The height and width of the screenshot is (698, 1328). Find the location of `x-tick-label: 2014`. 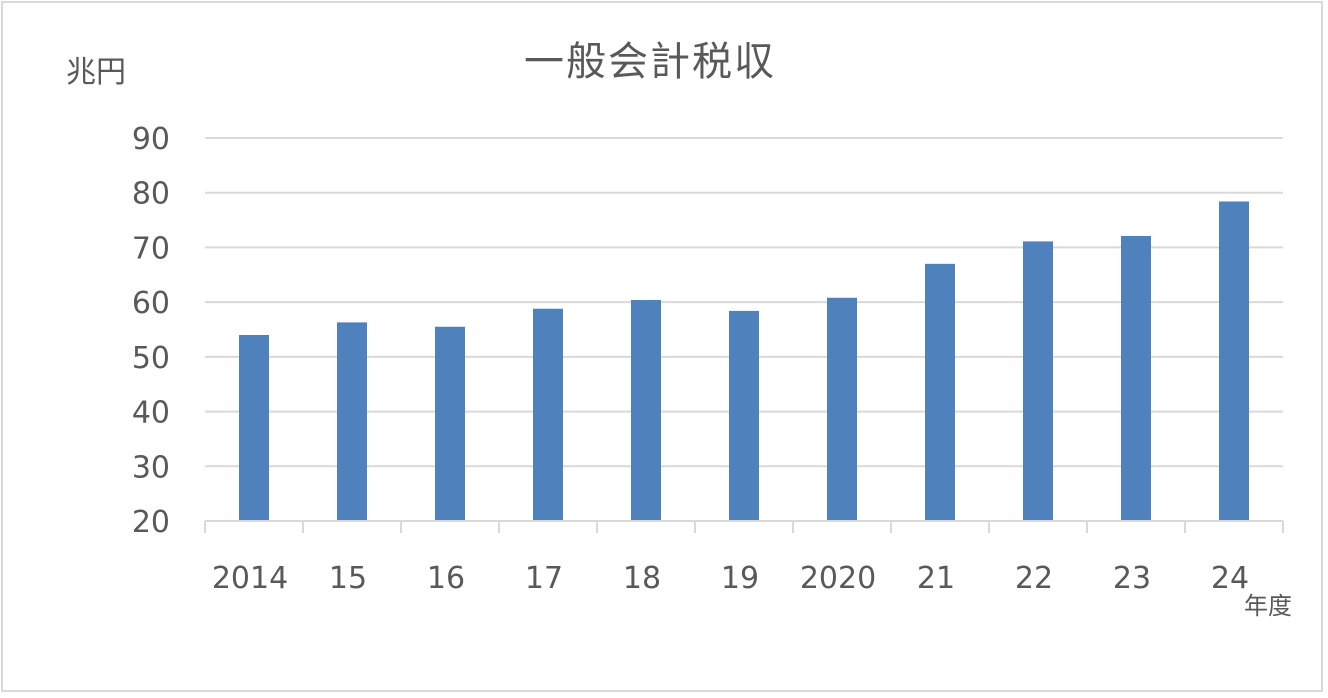

x-tick-label: 2014 is located at coordinates (250, 578).